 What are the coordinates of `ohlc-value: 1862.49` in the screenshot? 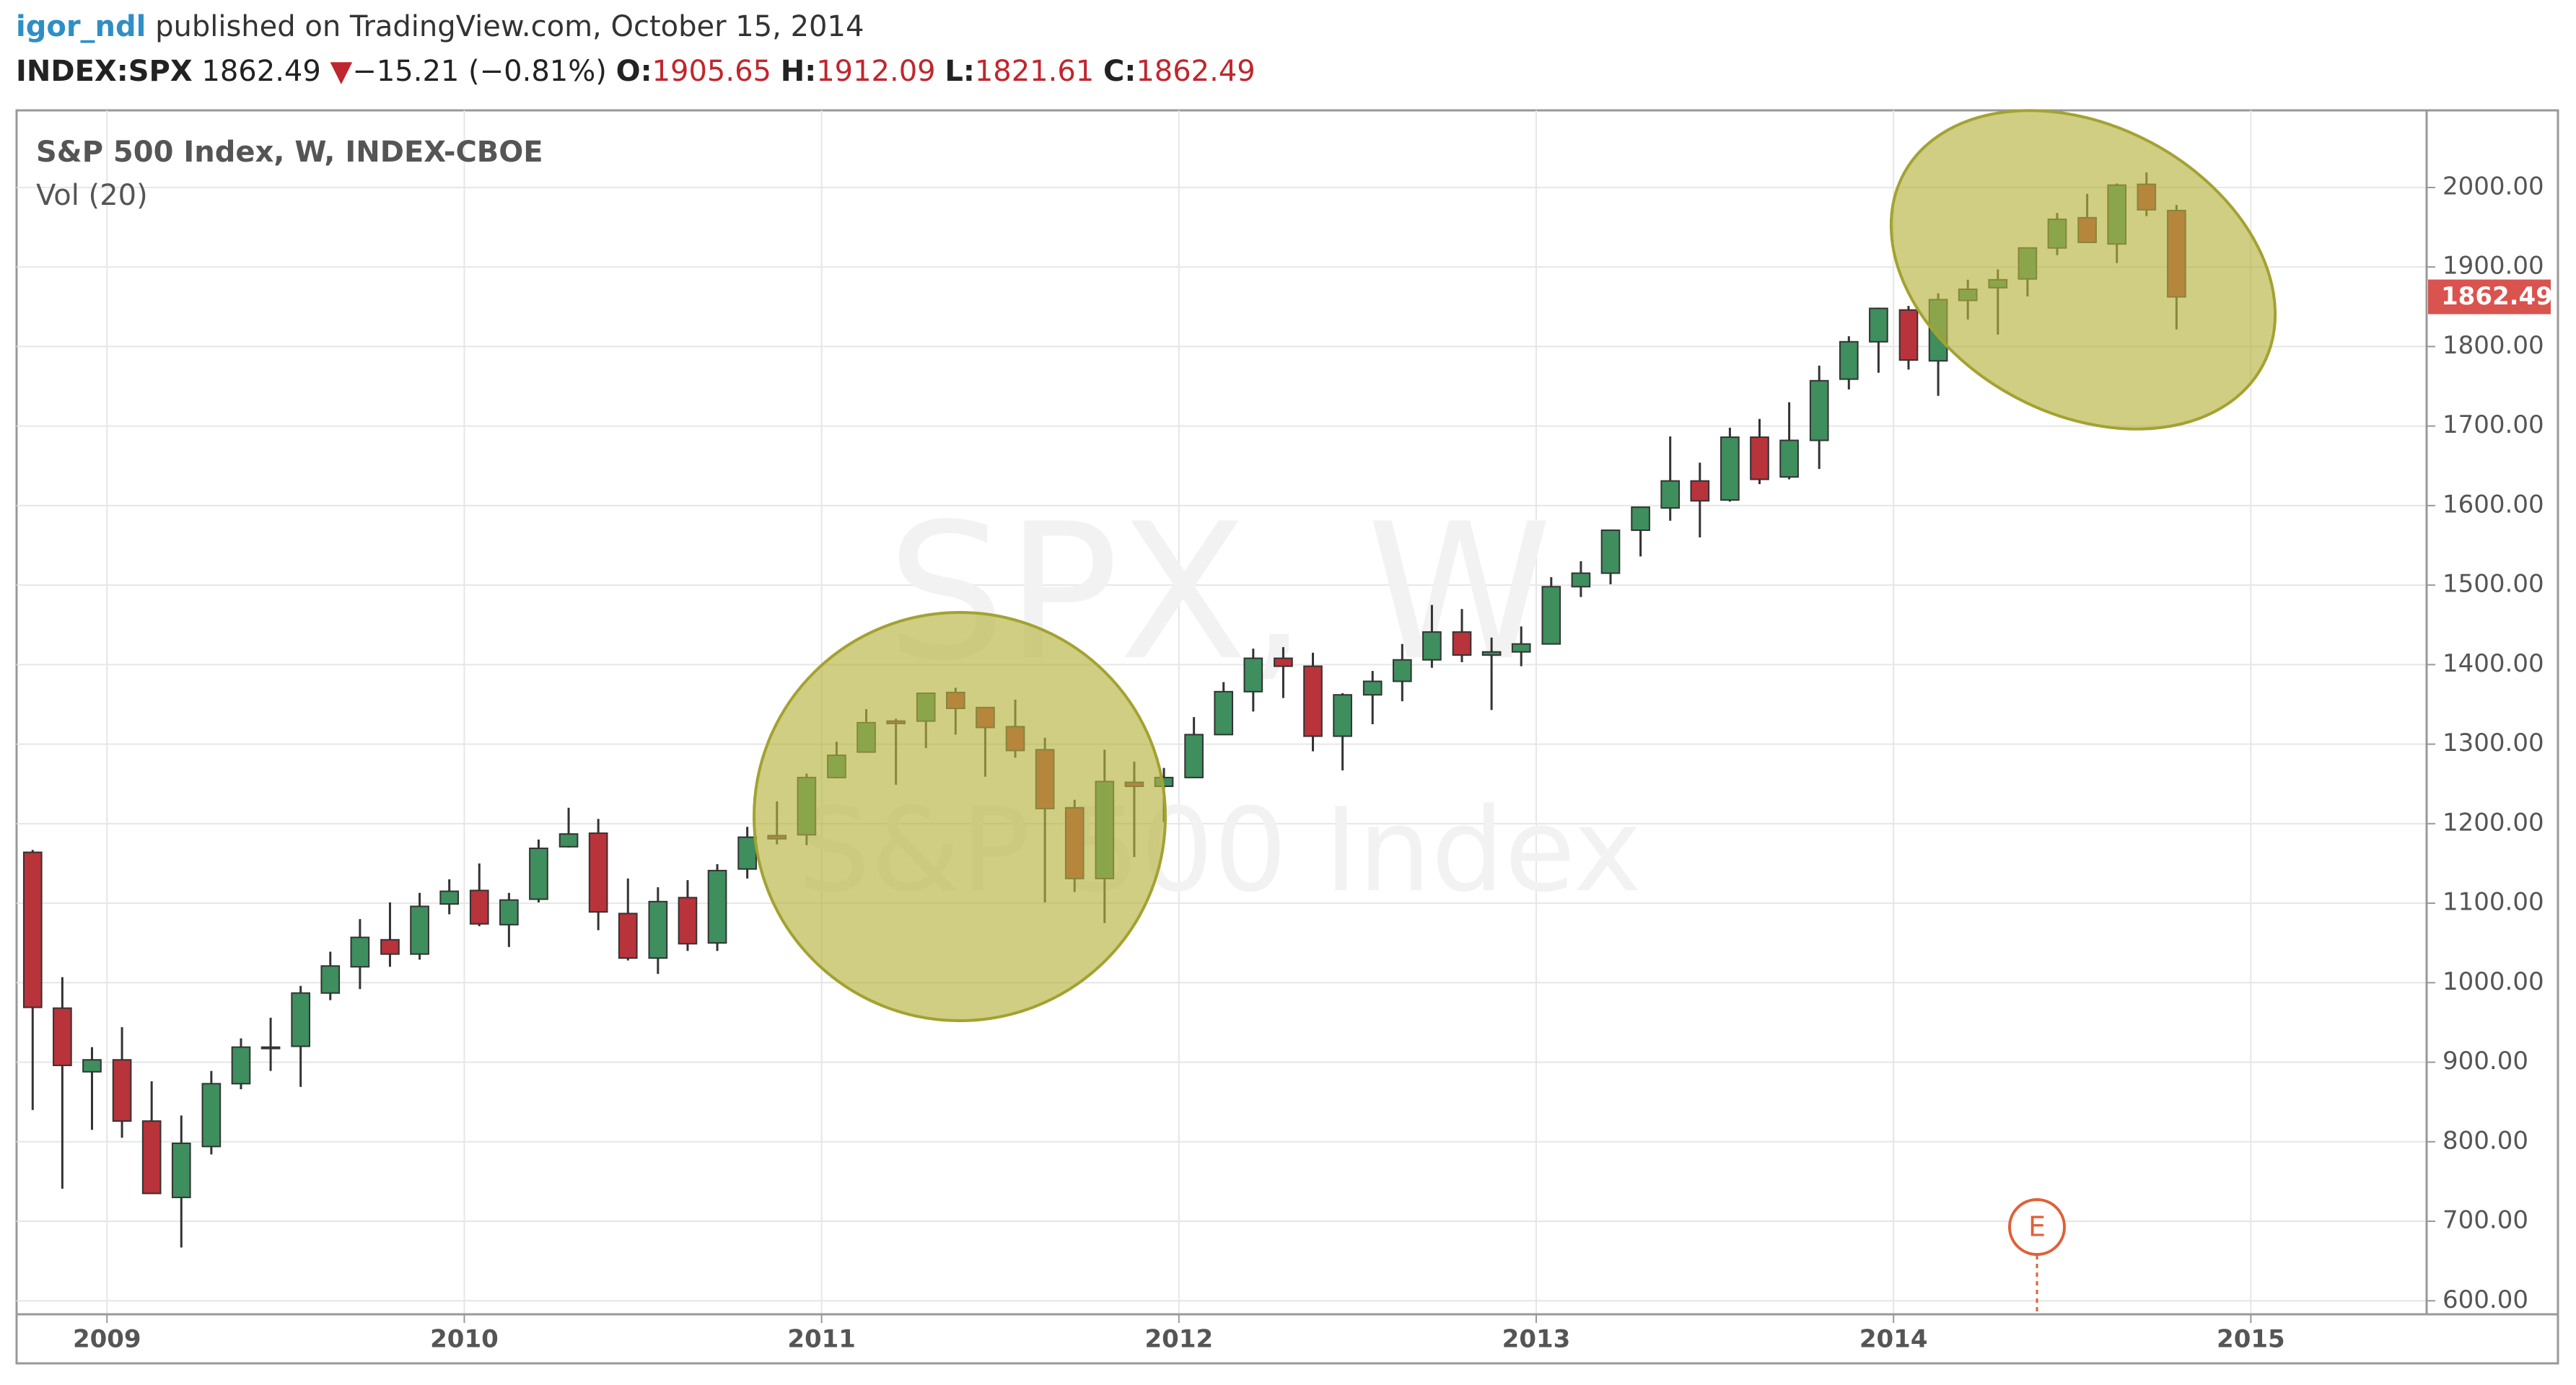 It's located at (1196, 71).